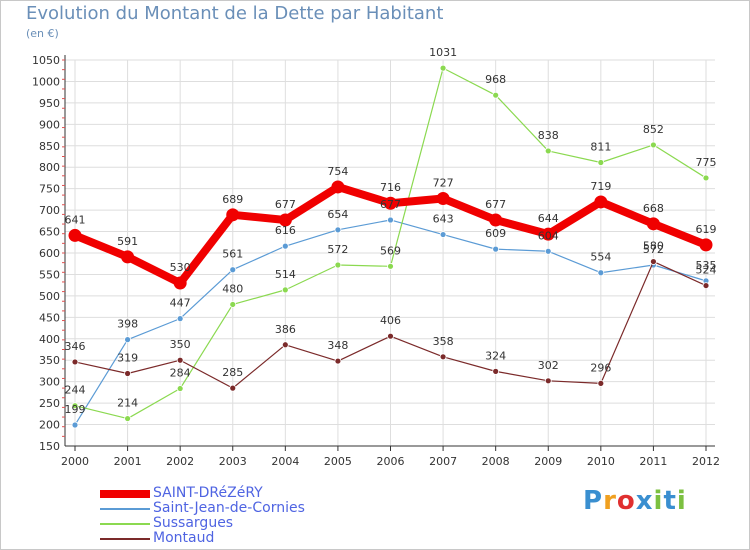 The image size is (750, 550). I want to click on data-label: 668, so click(653, 208).